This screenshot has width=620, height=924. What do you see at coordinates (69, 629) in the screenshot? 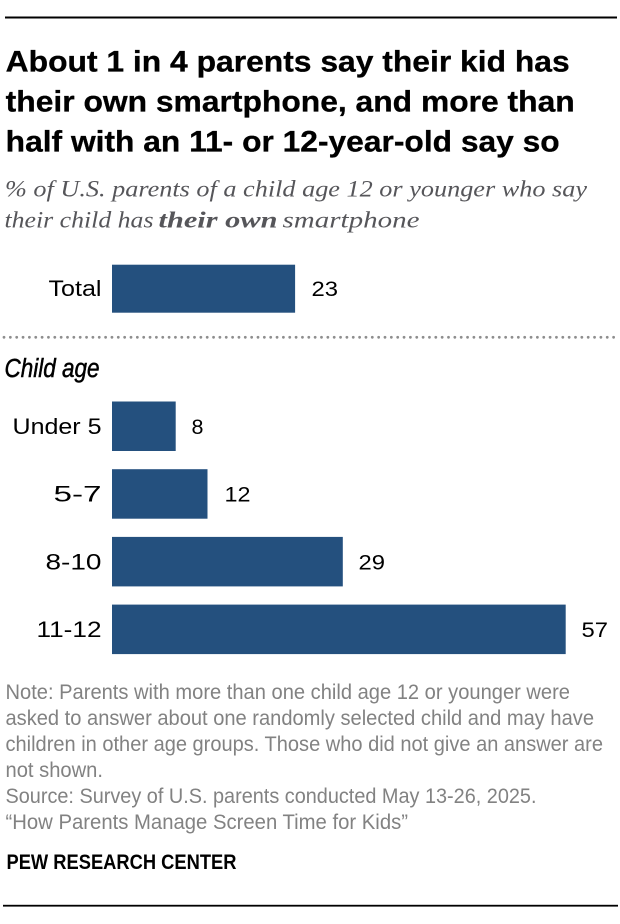
I see `svg-text: 11-12` at bounding box center [69, 629].